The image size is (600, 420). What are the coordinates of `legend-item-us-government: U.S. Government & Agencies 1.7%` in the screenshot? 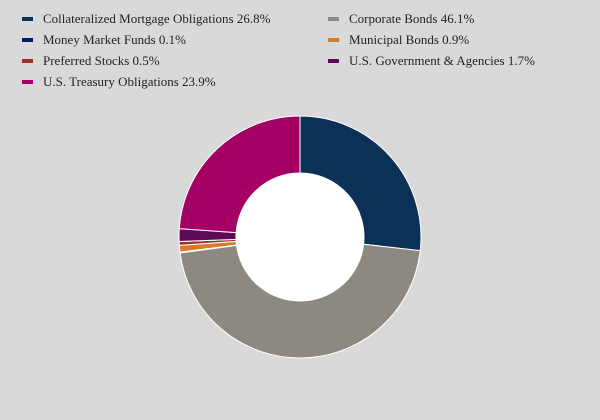 It's located at (453, 60).